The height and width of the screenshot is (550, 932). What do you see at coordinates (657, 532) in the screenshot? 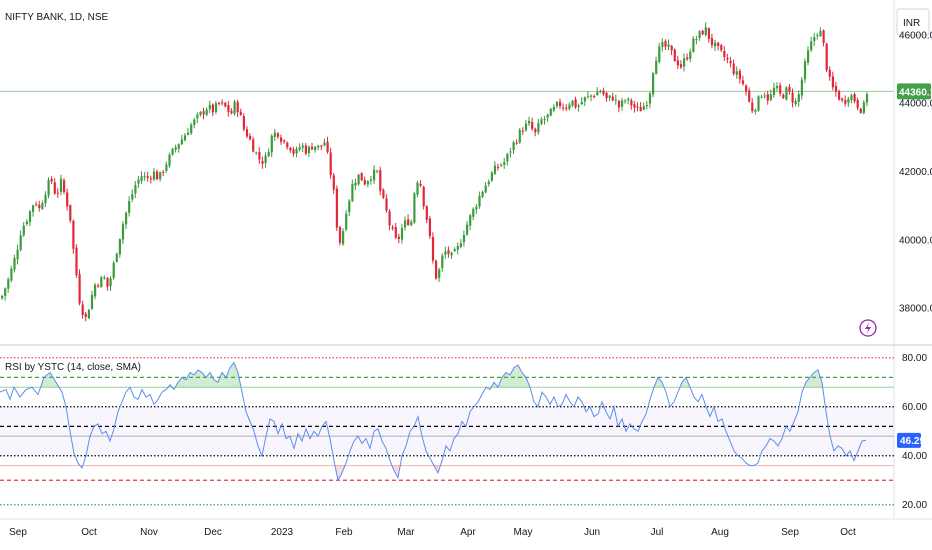
I see `time-tick-label: Jul` at bounding box center [657, 532].